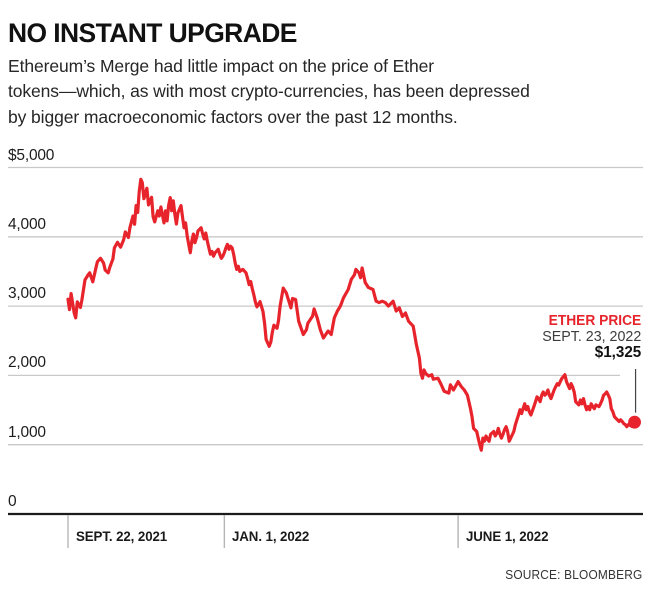 This screenshot has width=650, height=591. I want to click on y-axis-label: 4,000, so click(27, 224).